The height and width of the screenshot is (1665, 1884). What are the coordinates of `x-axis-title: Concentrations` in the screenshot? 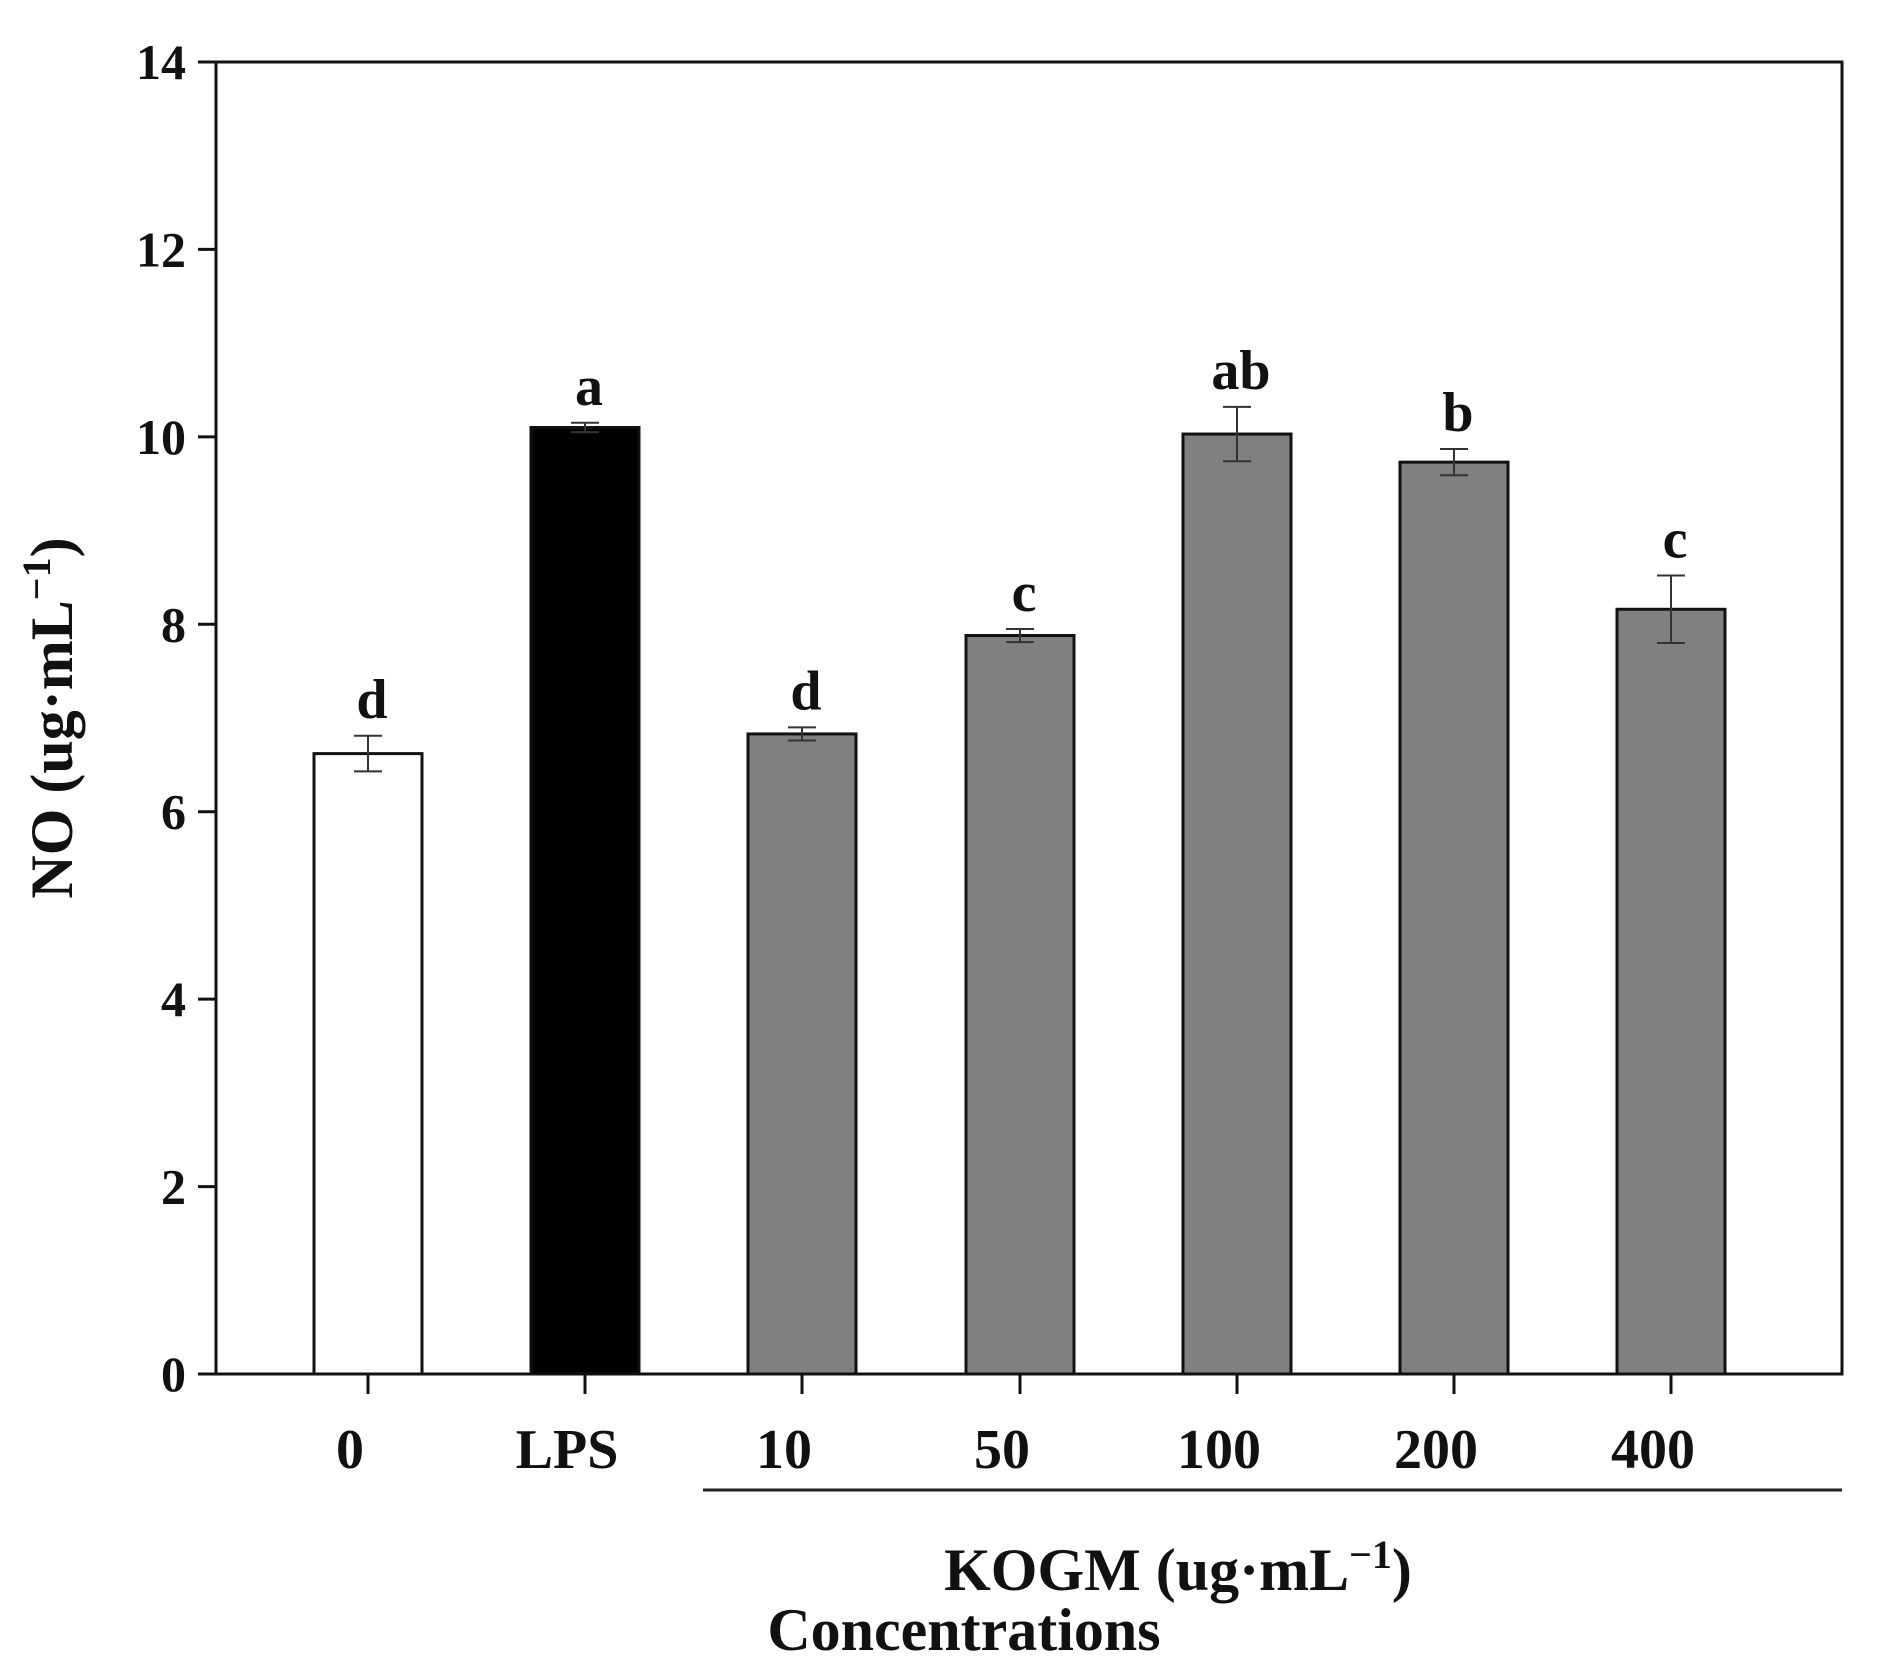 It's located at (963, 1630).